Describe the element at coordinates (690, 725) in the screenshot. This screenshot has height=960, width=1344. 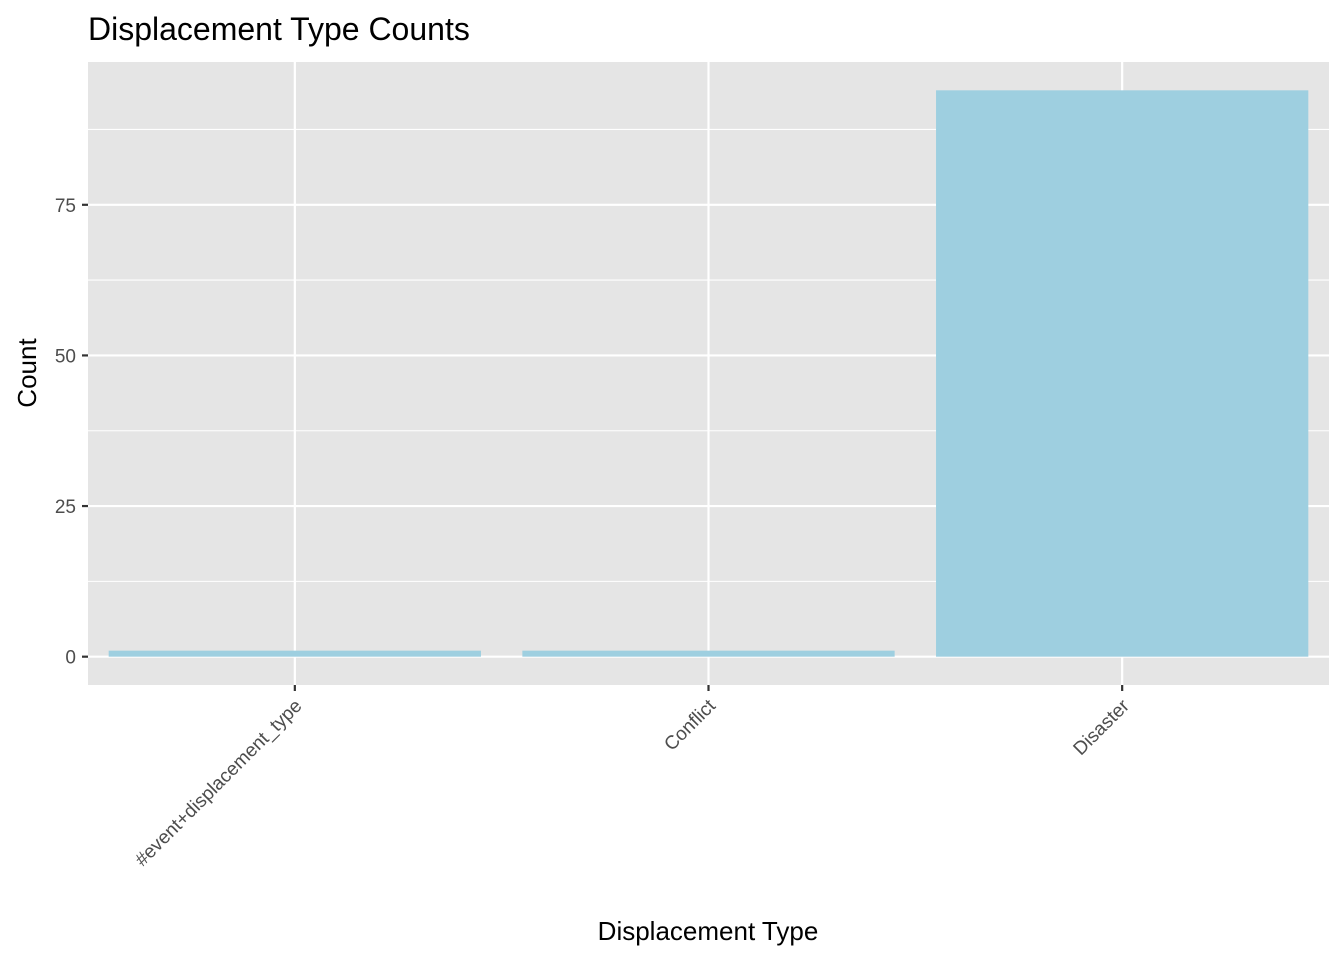
I see `x-tick-label: Conflict` at that location.